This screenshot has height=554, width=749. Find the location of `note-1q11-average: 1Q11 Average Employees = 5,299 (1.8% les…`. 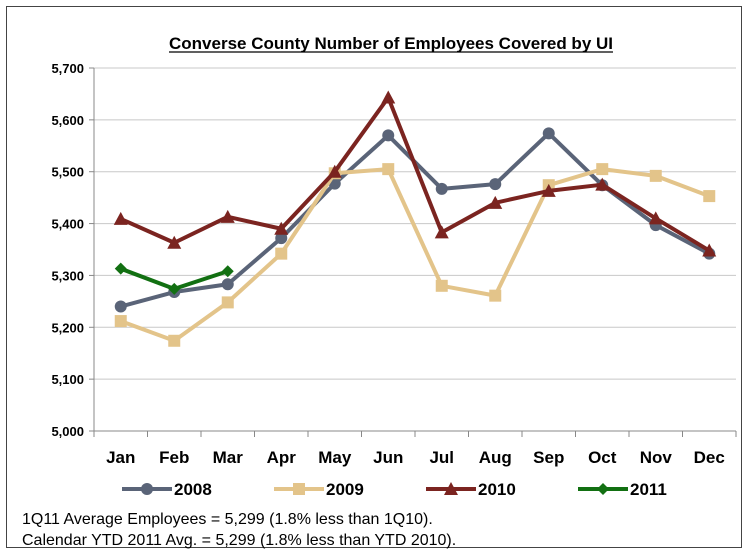

note-1q11-average: 1Q11 Average Employees = 5,299 (1.8% les… is located at coordinates (227, 519).